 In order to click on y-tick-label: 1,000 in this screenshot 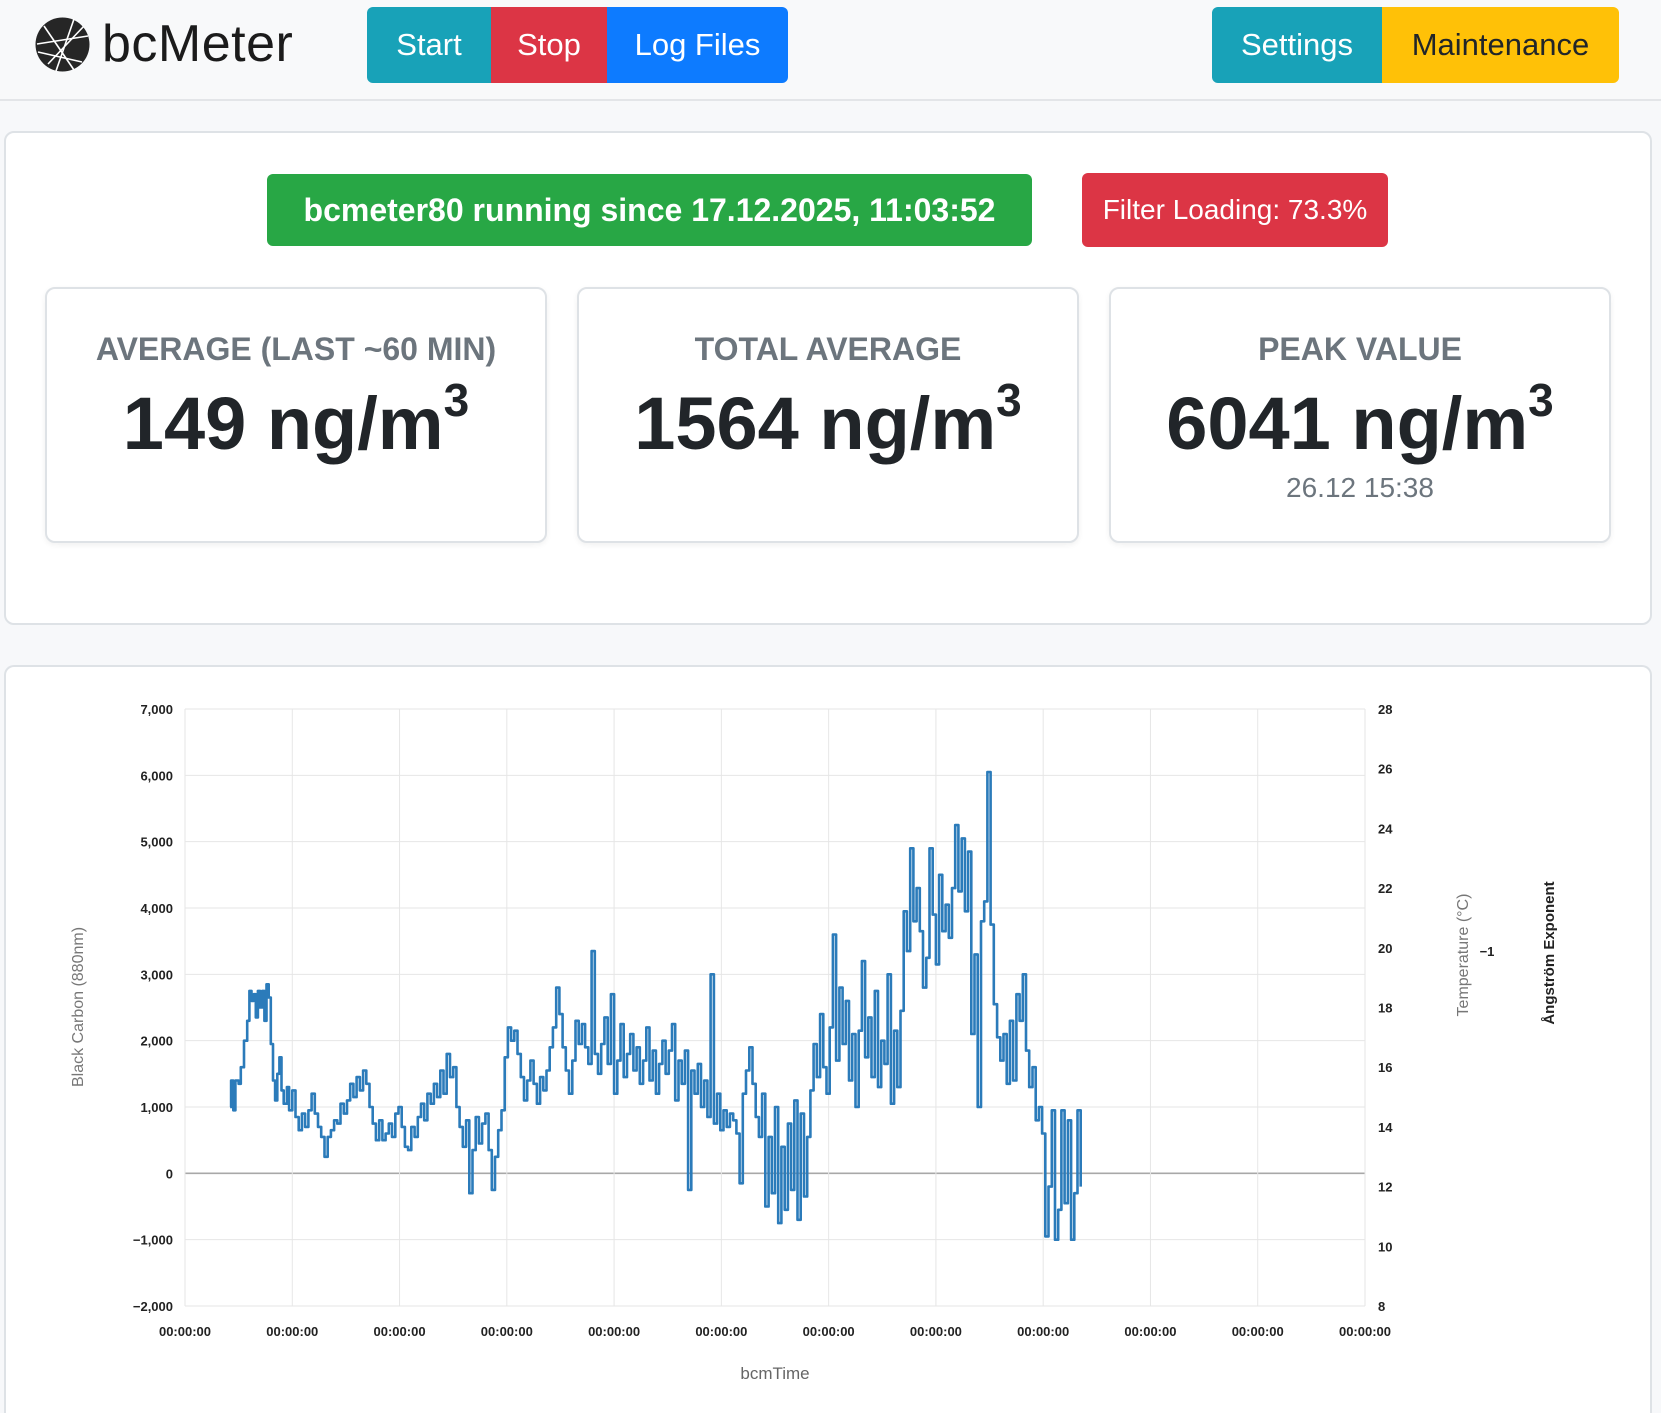, I will do `click(156, 1107)`.